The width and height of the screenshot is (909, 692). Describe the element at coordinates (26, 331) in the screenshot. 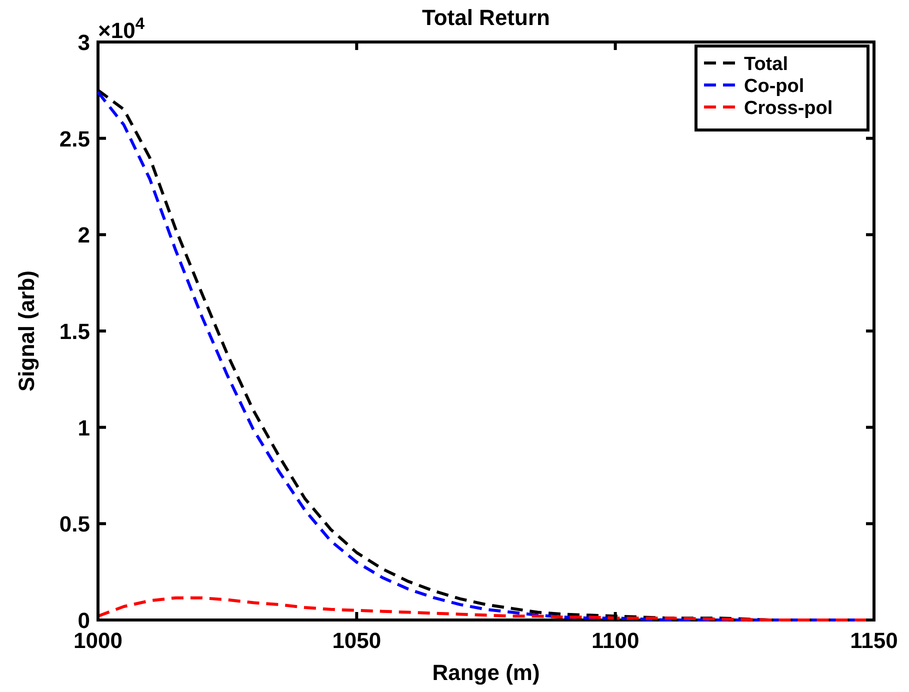

I see `y-axis-title: Signal (arb)` at that location.